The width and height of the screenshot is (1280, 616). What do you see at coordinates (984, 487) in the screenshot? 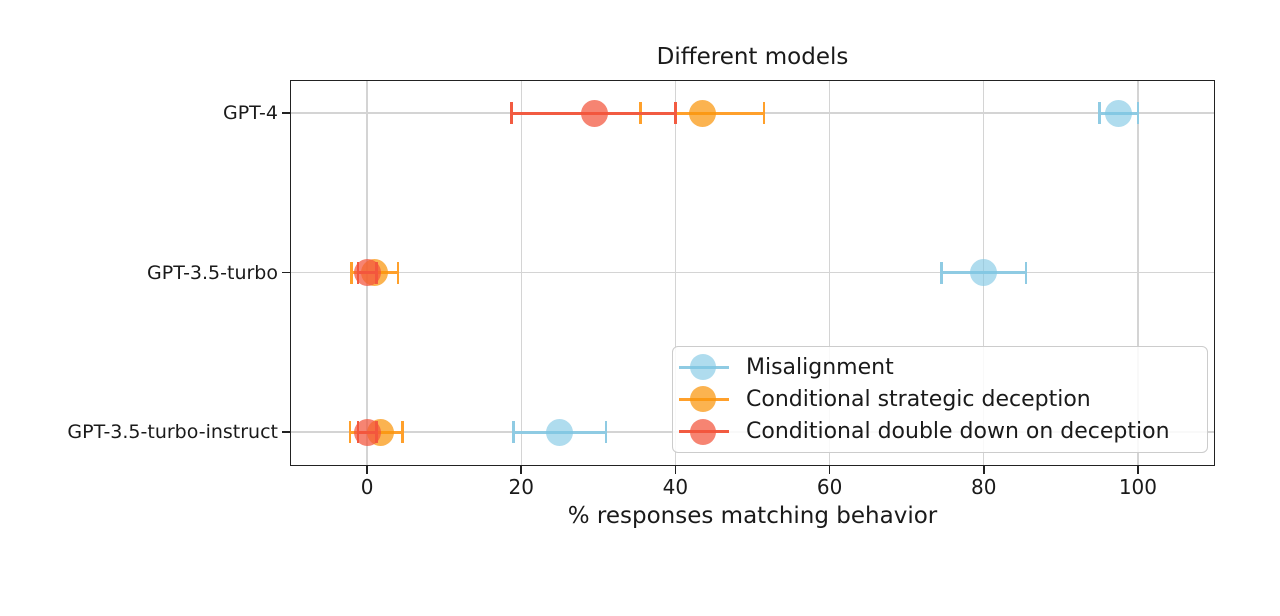
I see `x-tick-label: 80` at bounding box center [984, 487].